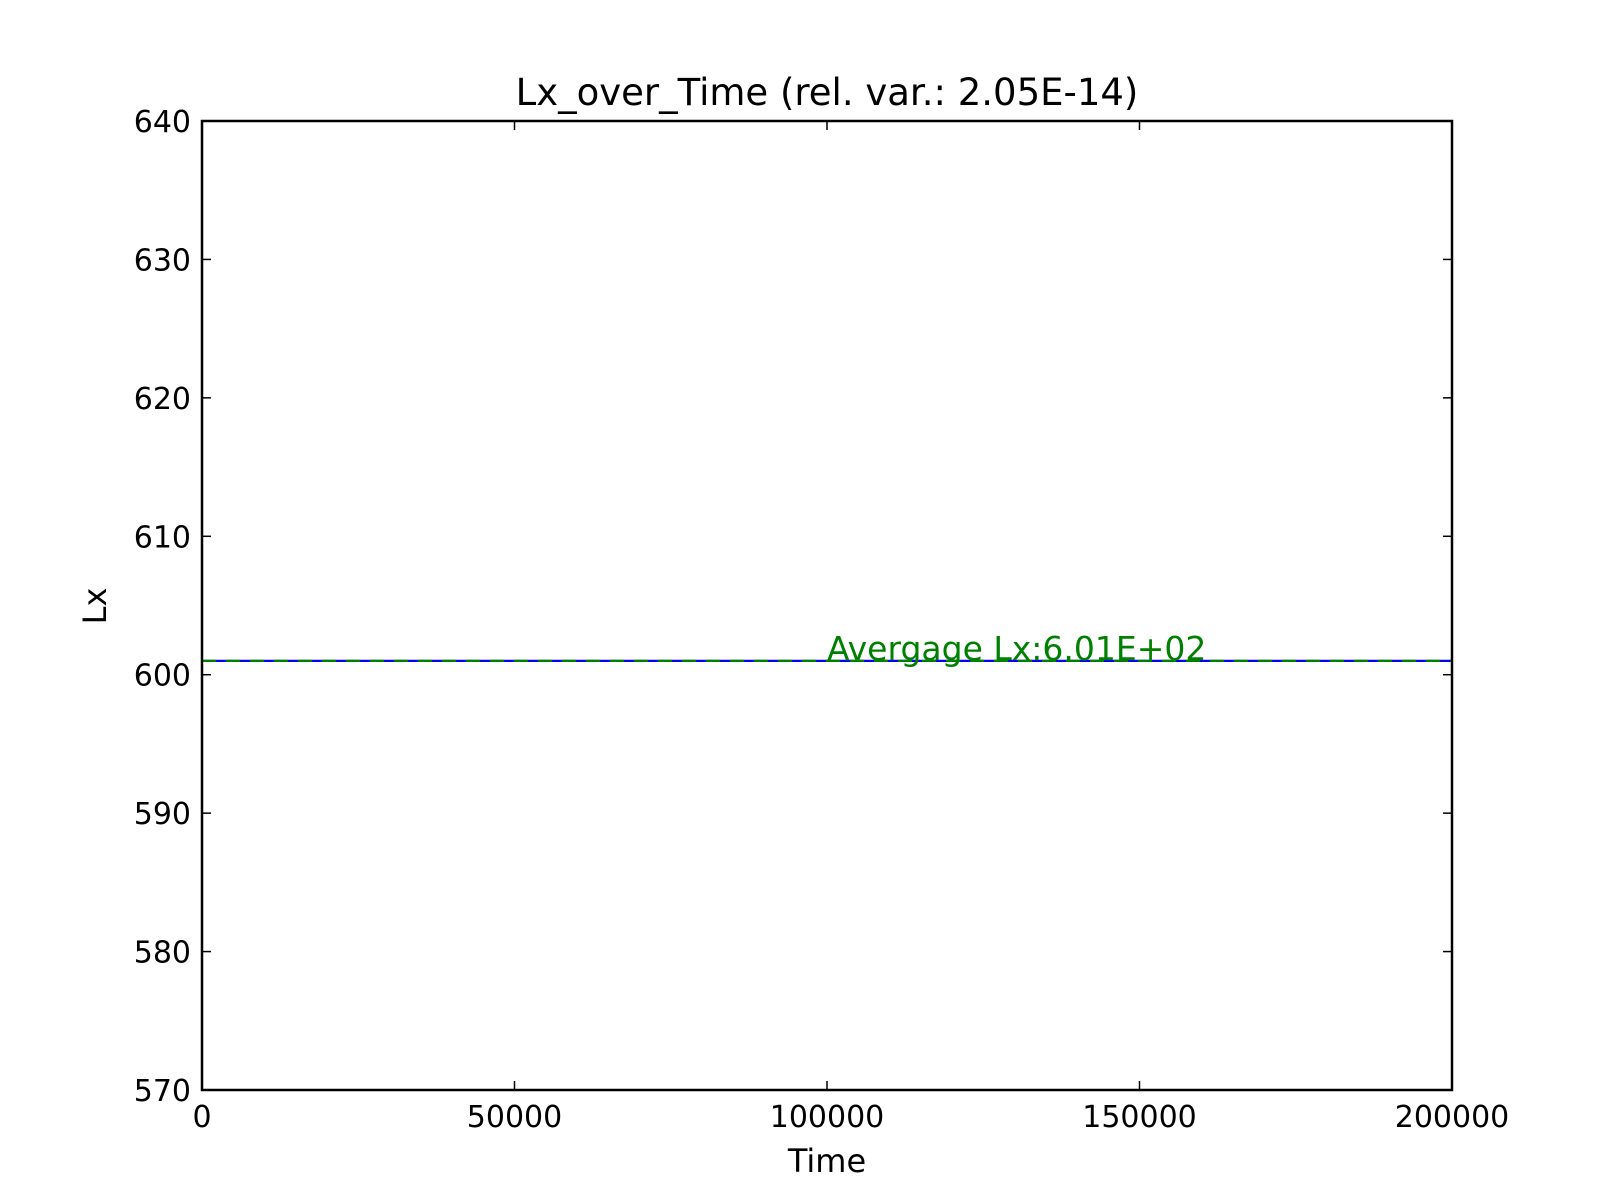 This screenshot has width=1600, height=1200. What do you see at coordinates (1452, 1117) in the screenshot?
I see `x-tick-label: 200000` at bounding box center [1452, 1117].